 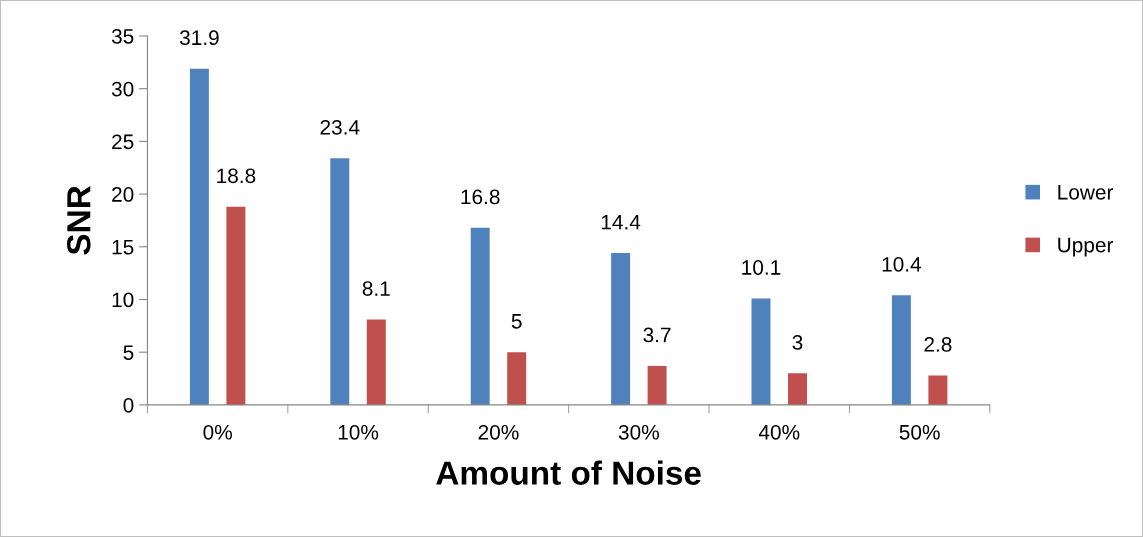 What do you see at coordinates (761, 267) in the screenshot?
I see `data-label: 10.1` at bounding box center [761, 267].